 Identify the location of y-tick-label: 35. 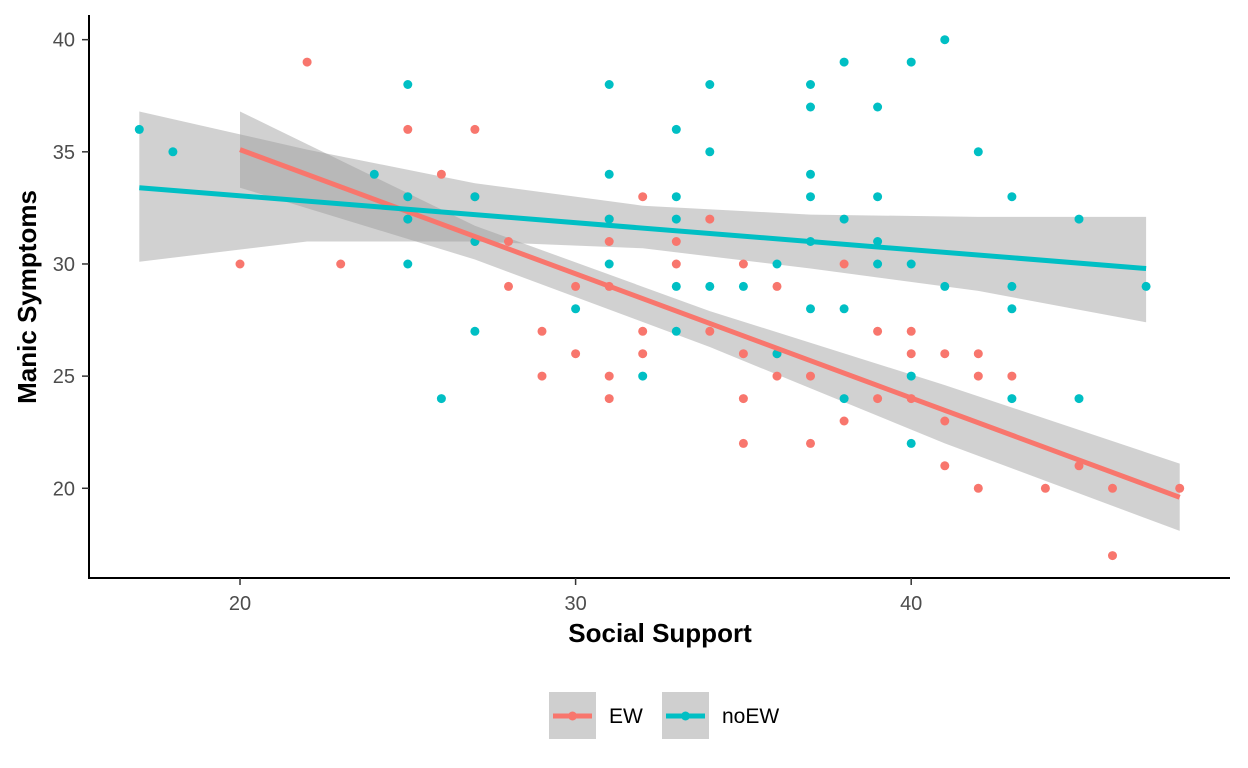
(64, 153).